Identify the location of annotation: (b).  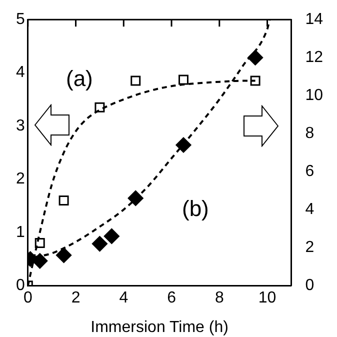
(195, 209).